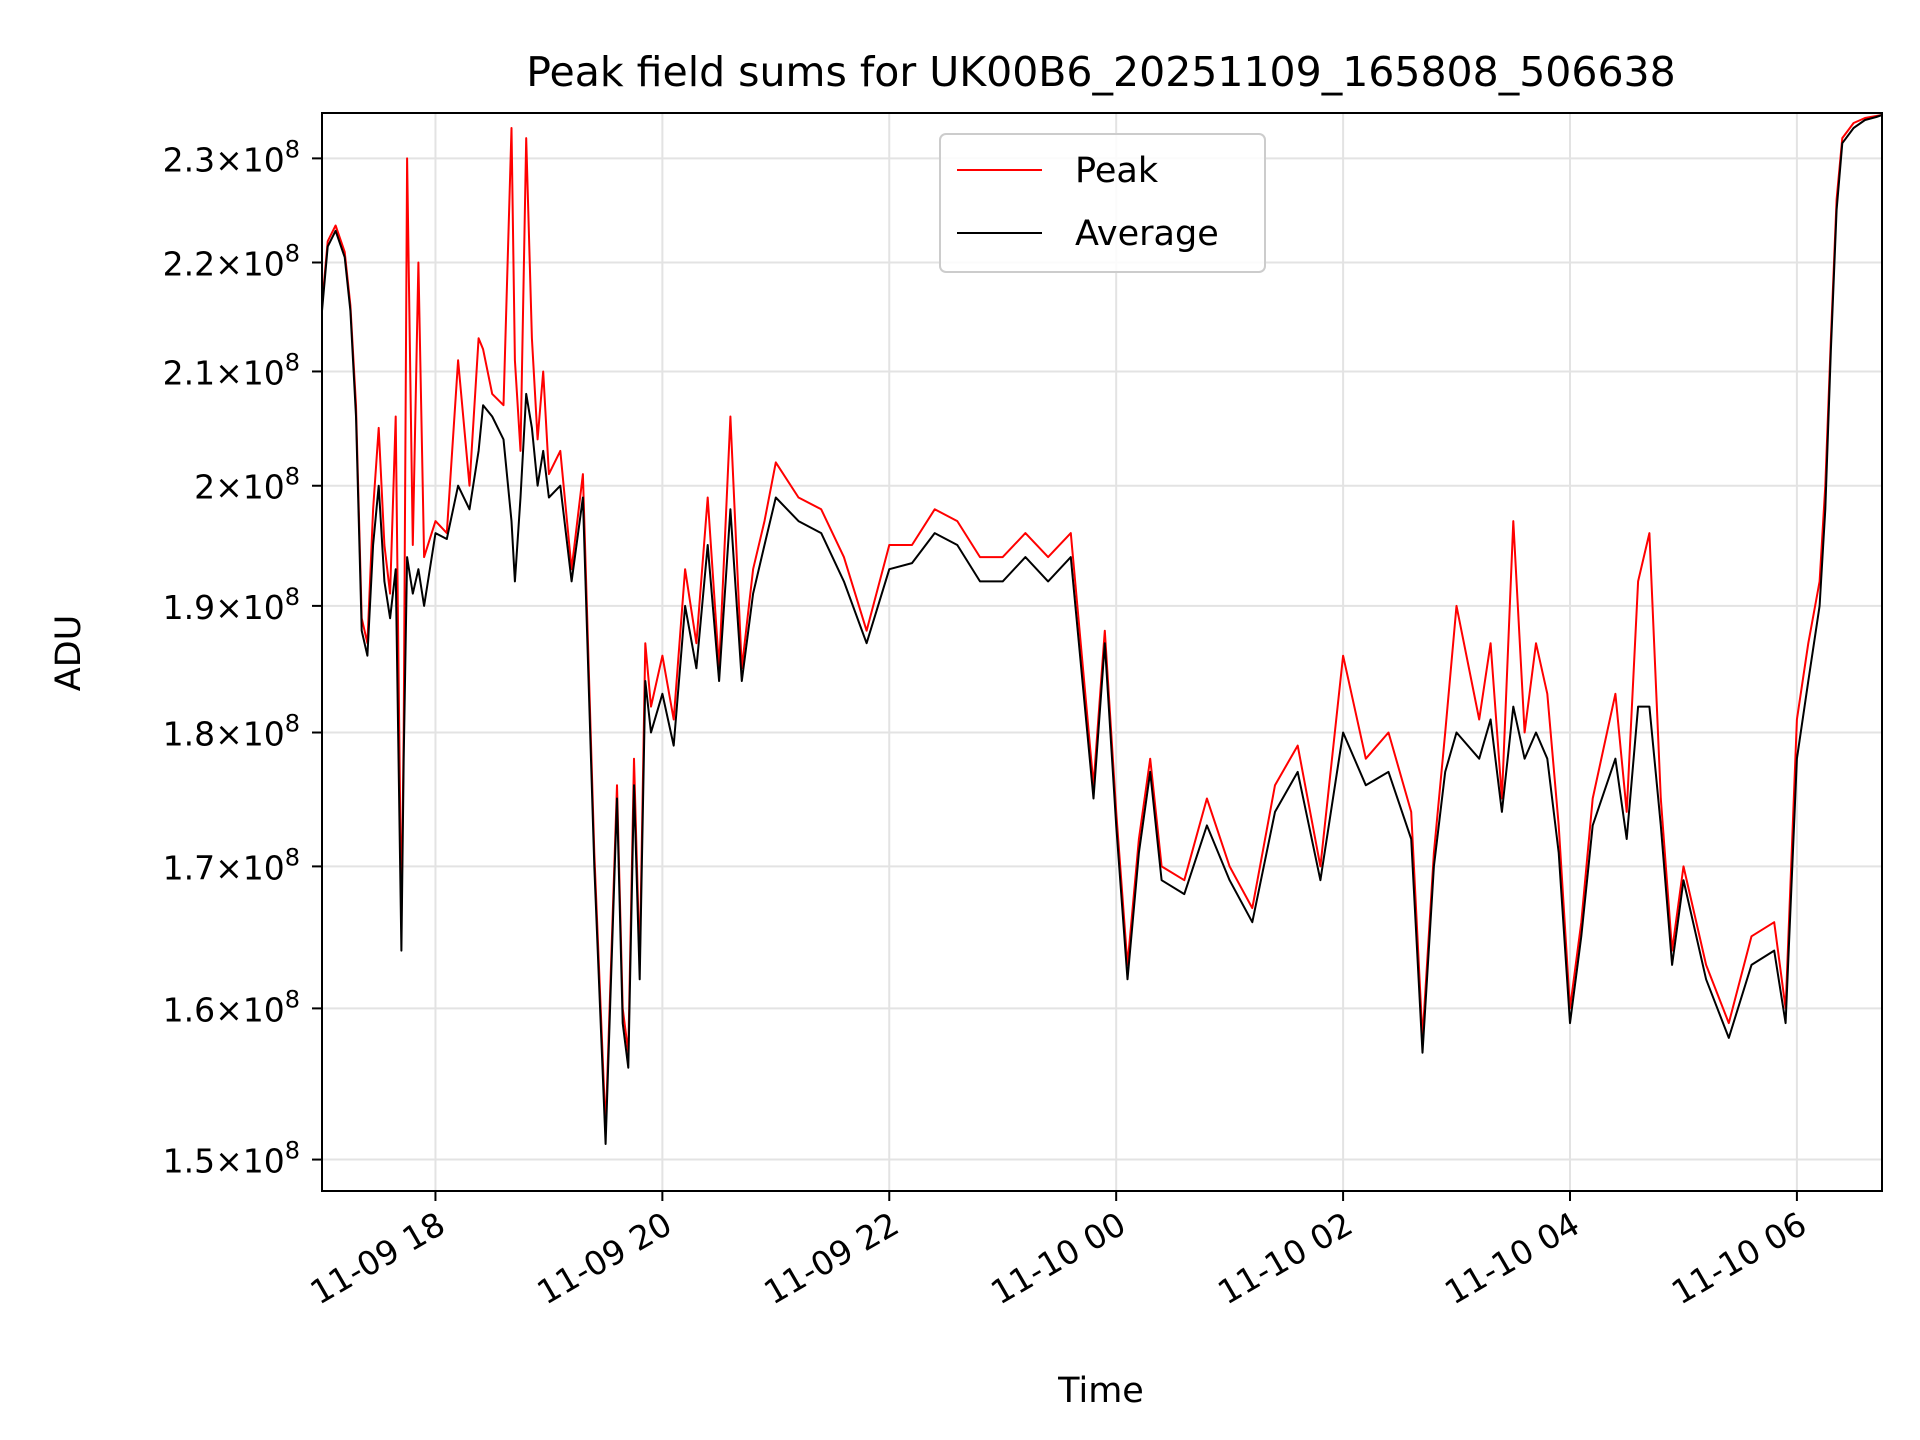  What do you see at coordinates (231, 605) in the screenshot?
I see `y-tick-label: 1.9×108` at bounding box center [231, 605].